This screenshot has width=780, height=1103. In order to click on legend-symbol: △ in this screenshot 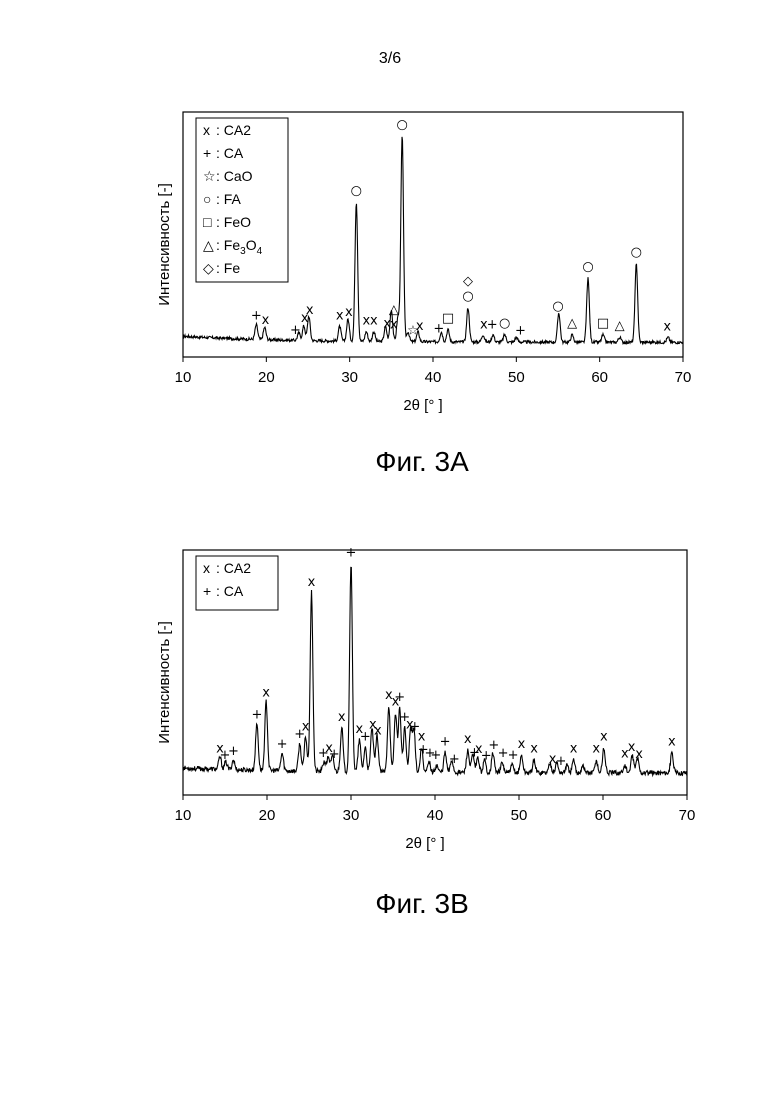, I will do `click(208, 245)`.